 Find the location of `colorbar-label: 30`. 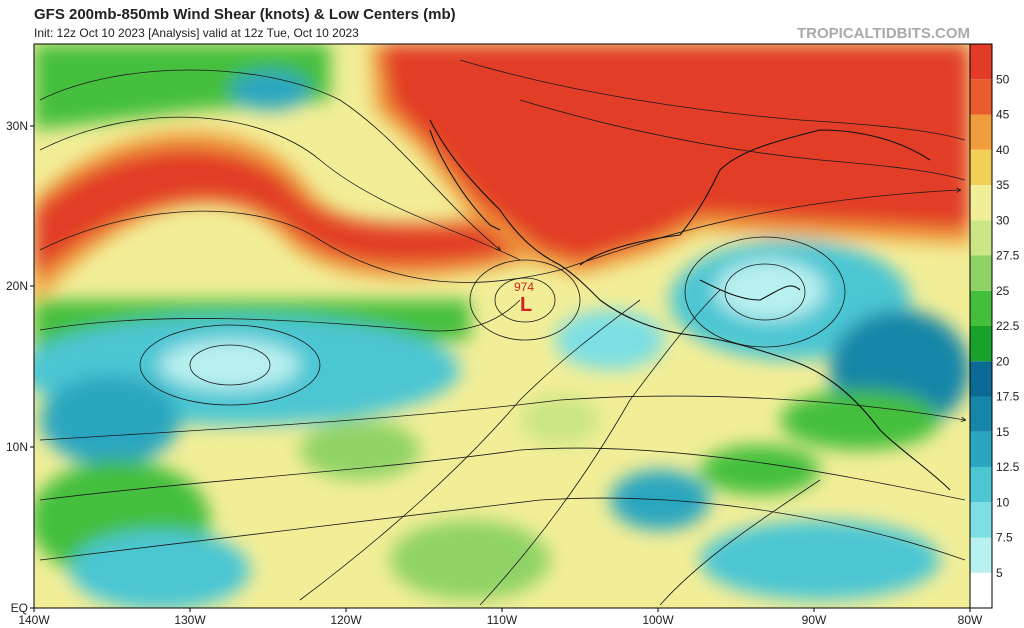

colorbar-label: 30 is located at coordinates (1003, 220).